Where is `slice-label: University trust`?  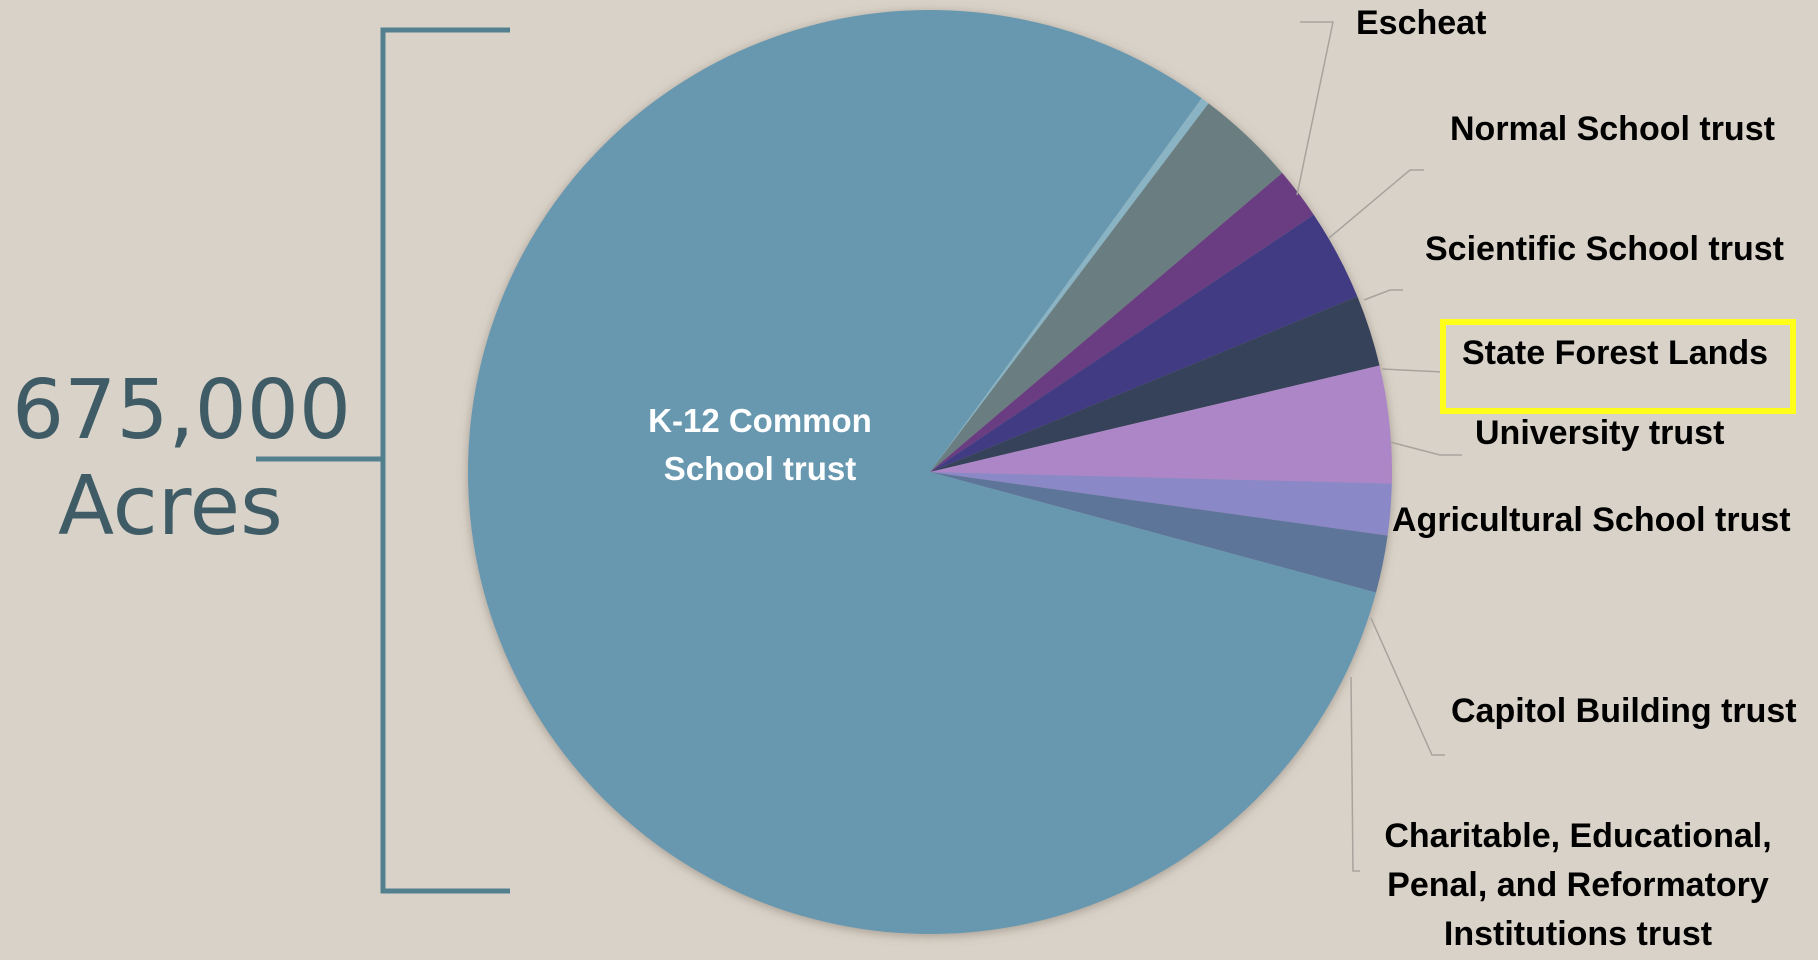 slice-label: University trust is located at coordinates (1599, 433).